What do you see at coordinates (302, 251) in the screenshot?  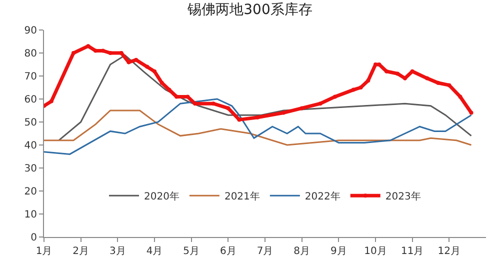 I see `x-tick-label: 8月` at bounding box center [302, 251].